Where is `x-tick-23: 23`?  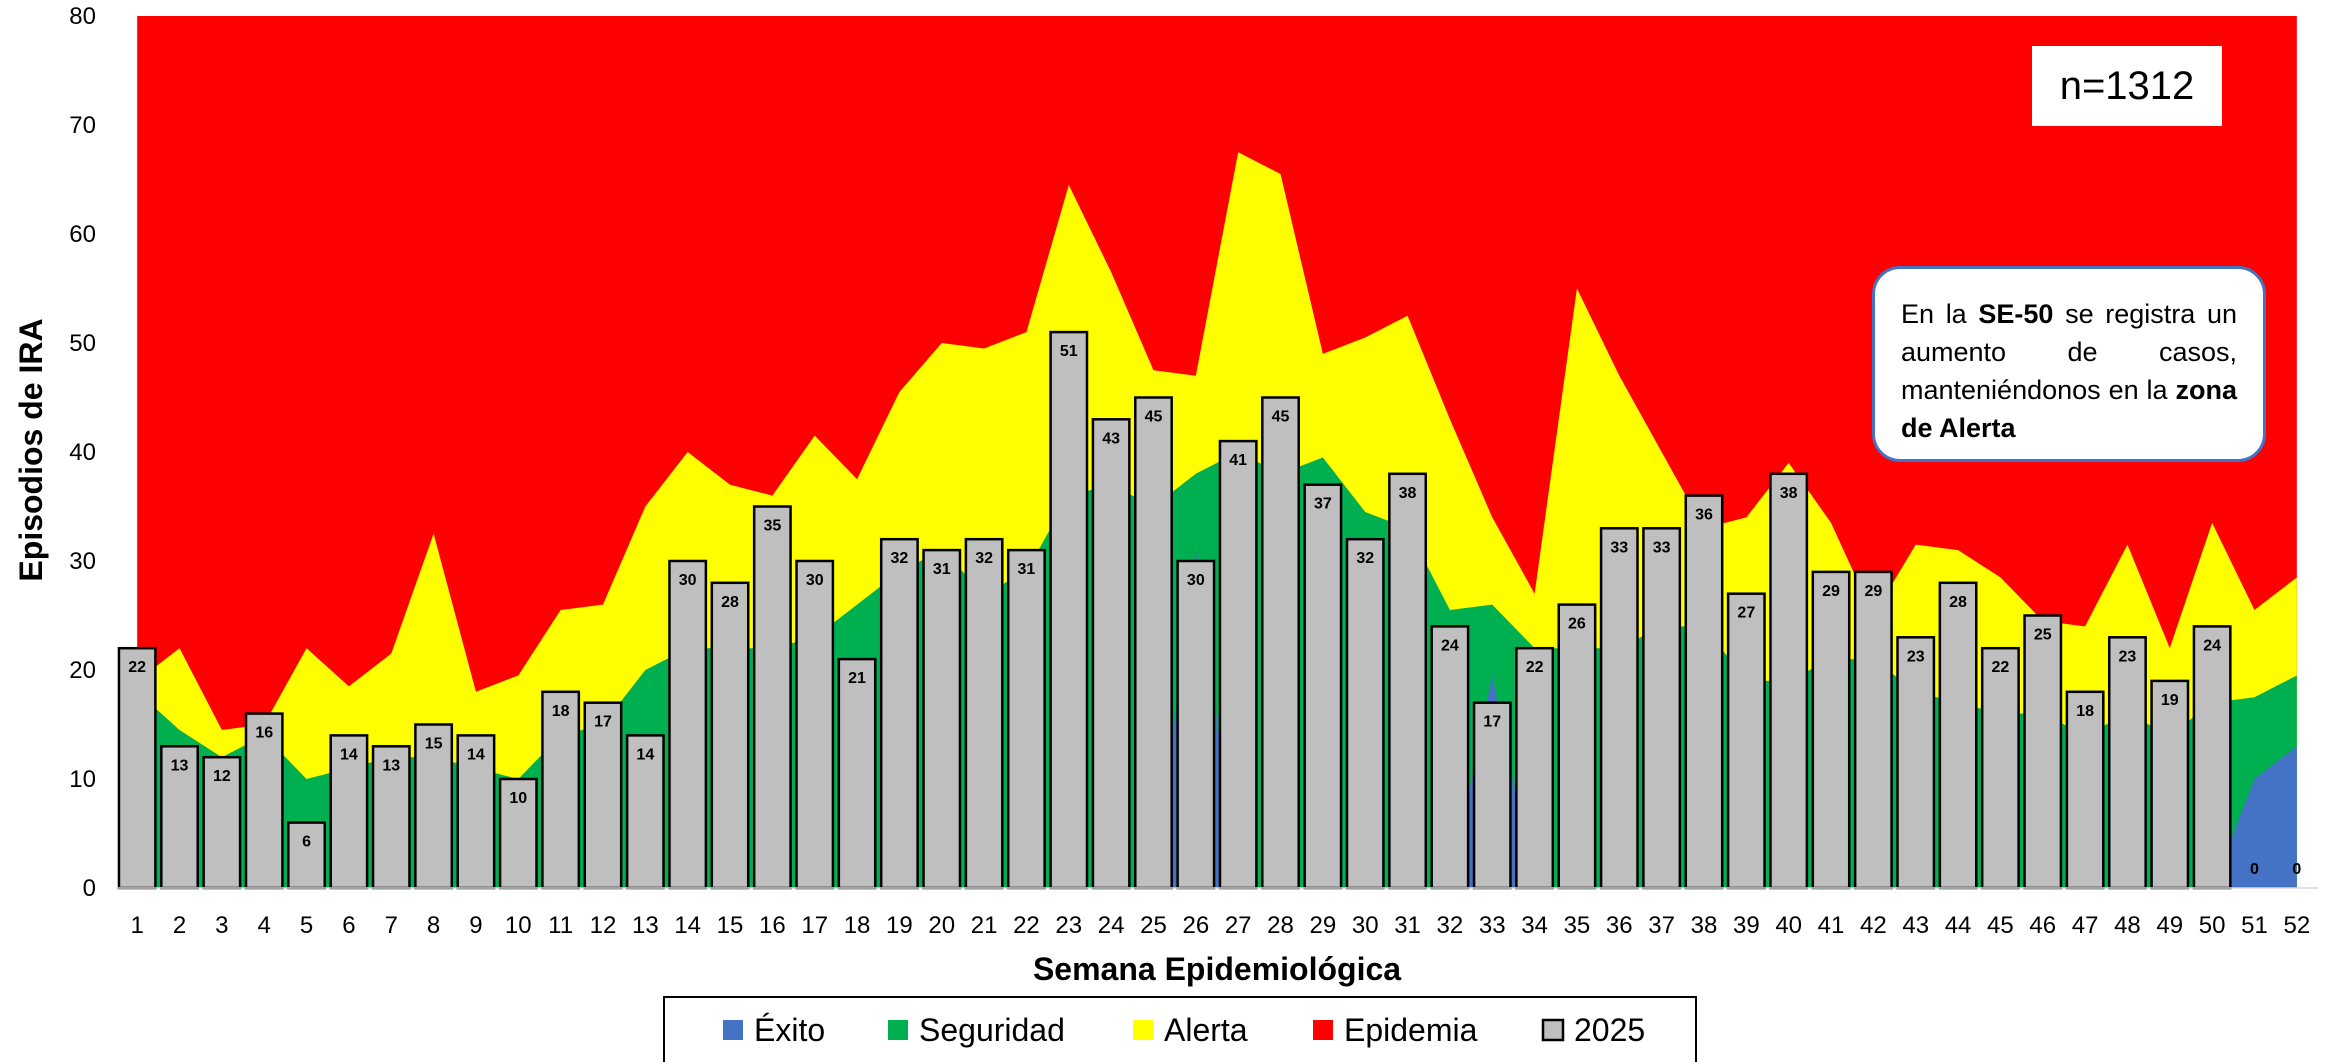 x-tick-23: 23 is located at coordinates (1068, 925).